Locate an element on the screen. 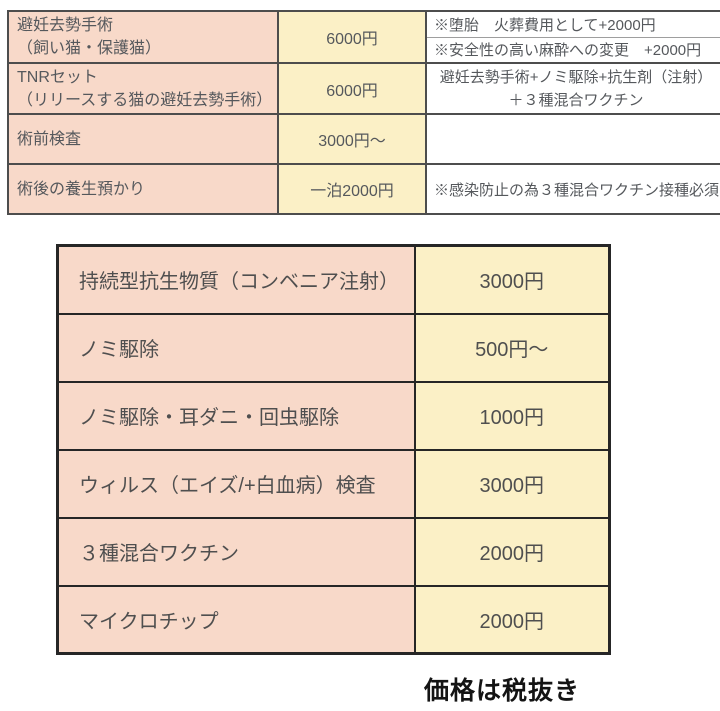 Image resolution: width=720 pixels, height=711 pixels. price-cell: 一泊2000円 is located at coordinates (352, 189).